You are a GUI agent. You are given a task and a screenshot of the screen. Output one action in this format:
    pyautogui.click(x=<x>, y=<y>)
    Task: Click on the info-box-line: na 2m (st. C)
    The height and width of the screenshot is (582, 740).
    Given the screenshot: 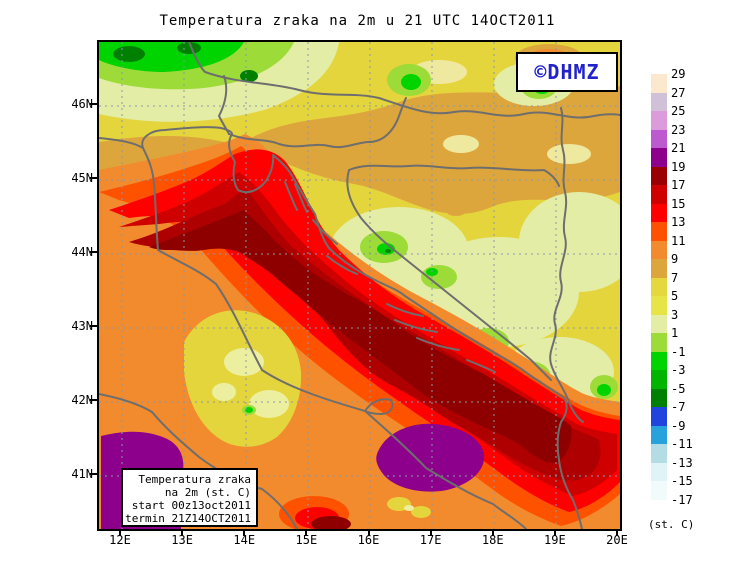 What is the action you would take?
    pyautogui.click(x=207, y=492)
    